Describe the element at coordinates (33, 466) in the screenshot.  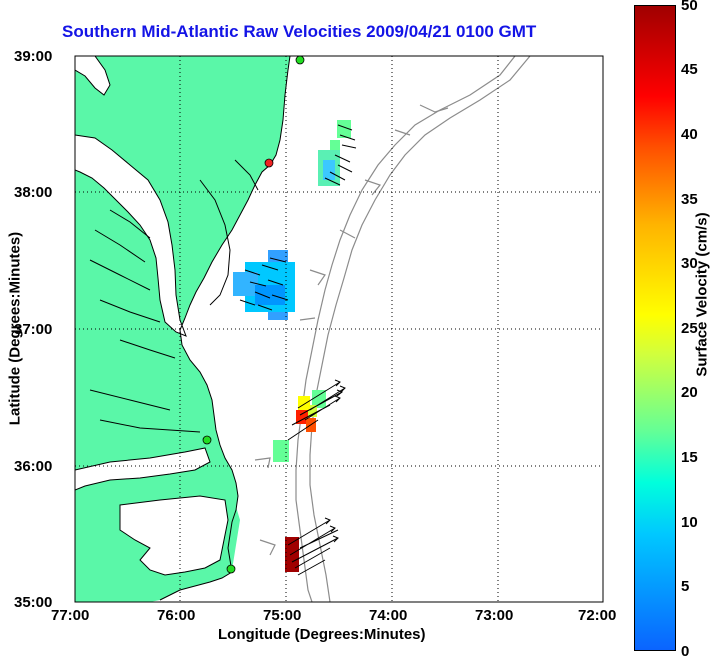
I see `y-tick-label: 36:00` at that location.